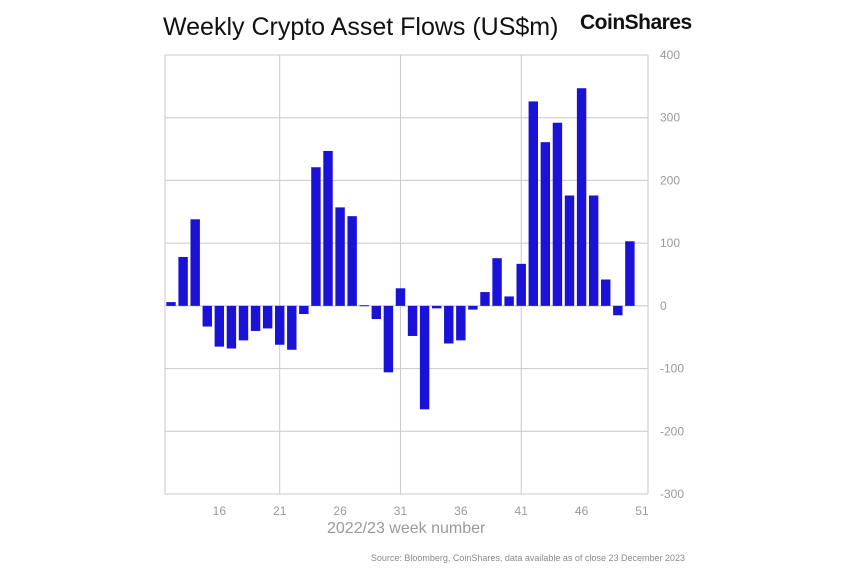  I want to click on y-tick-label: -300, so click(672, 494).